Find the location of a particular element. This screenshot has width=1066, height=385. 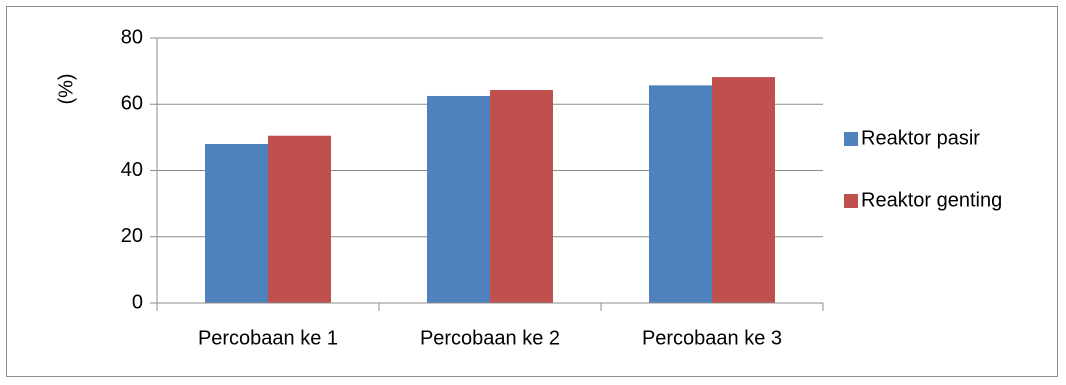

y-tick-labels: 0 20 40 60 80 is located at coordinates (132, 169).